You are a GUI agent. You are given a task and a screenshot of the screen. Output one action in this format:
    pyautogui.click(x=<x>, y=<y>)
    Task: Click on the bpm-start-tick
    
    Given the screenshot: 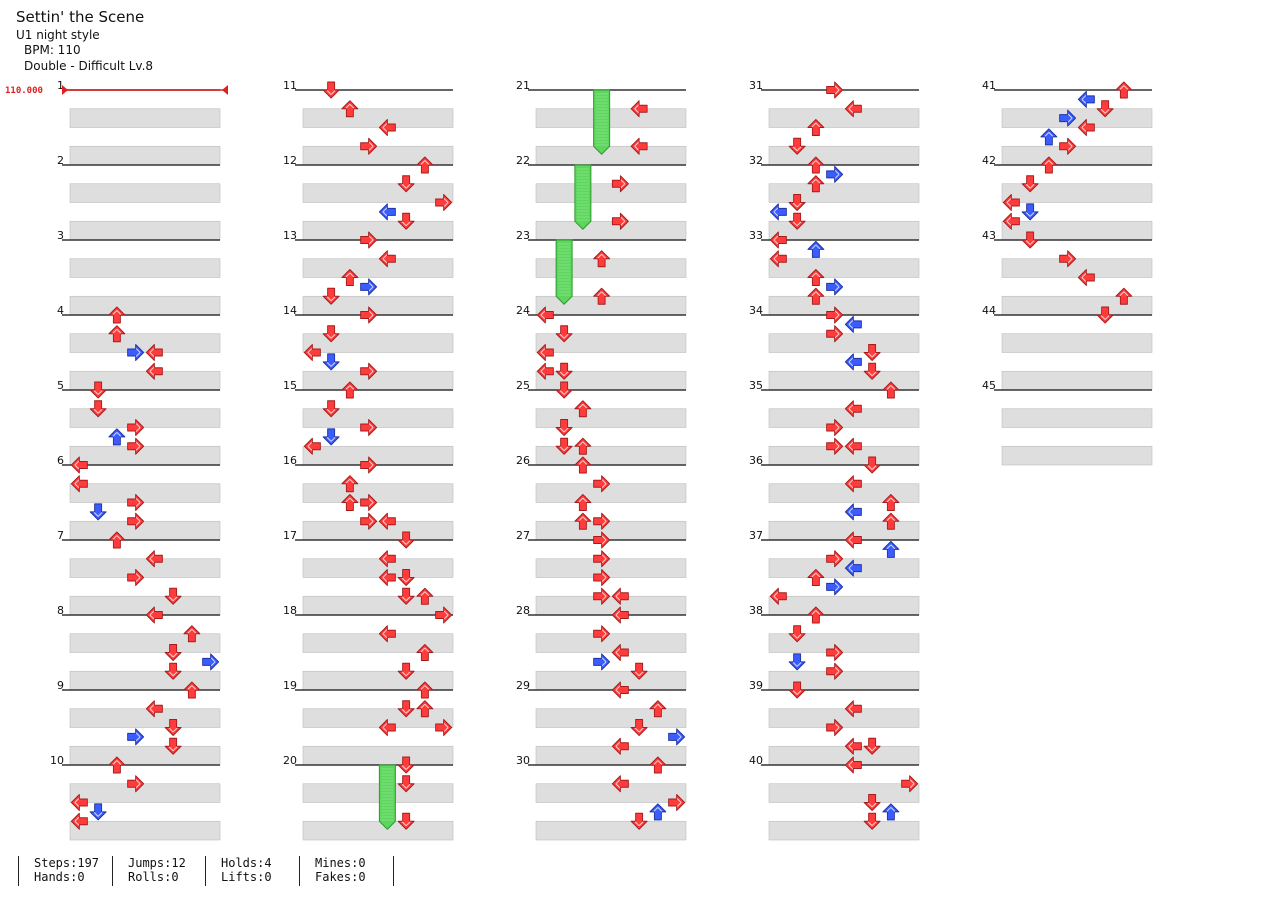 What is the action you would take?
    pyautogui.click(x=65, y=90)
    